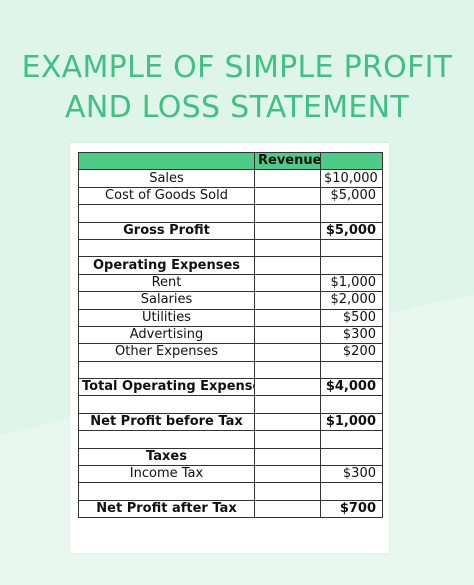 Image resolution: width=474 pixels, height=585 pixels. I want to click on row-label-cell: Rent, so click(166, 283).